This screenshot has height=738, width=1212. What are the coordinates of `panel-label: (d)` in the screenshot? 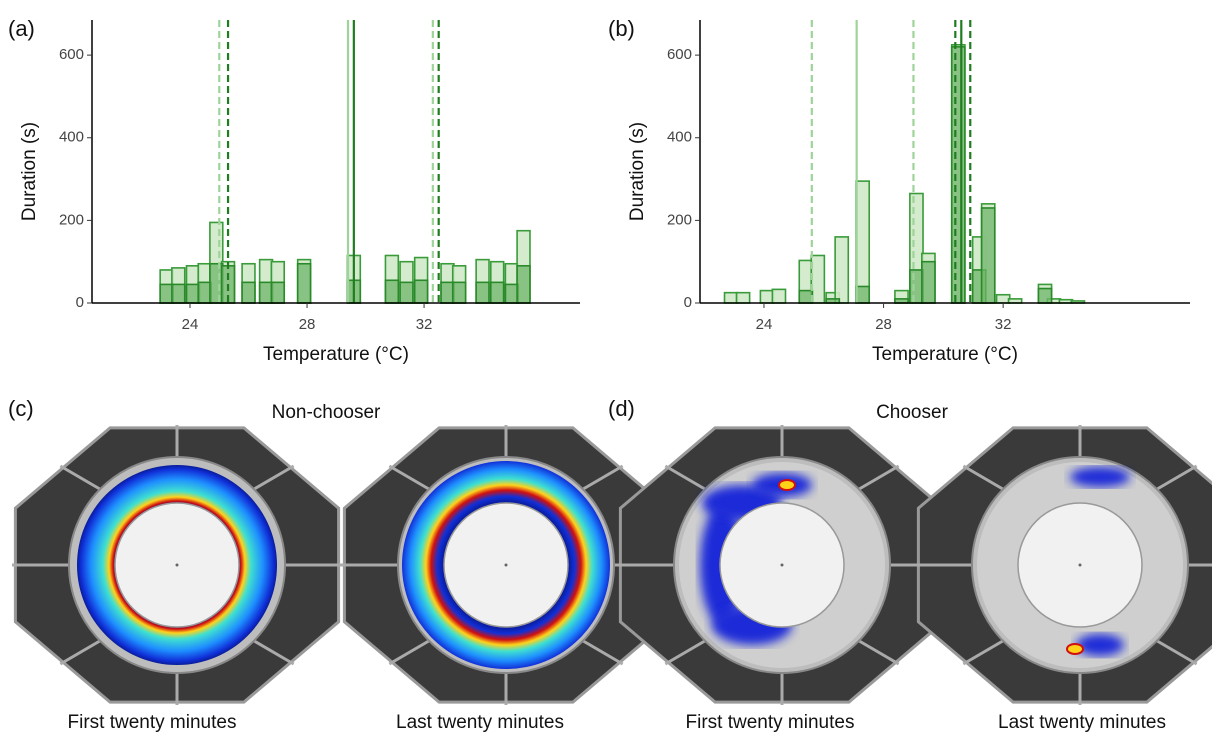 It's located at (621, 408).